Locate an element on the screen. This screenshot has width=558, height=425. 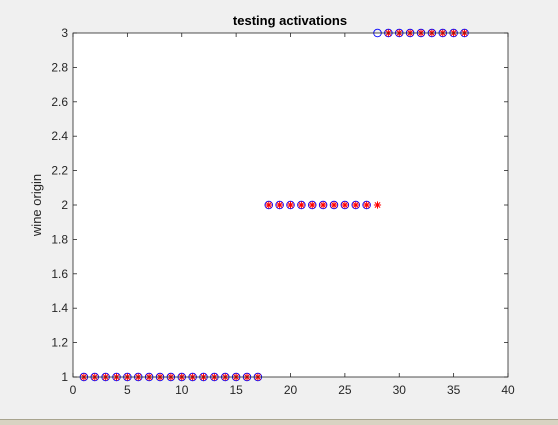
x-tick-label: 15 is located at coordinates (236, 390).